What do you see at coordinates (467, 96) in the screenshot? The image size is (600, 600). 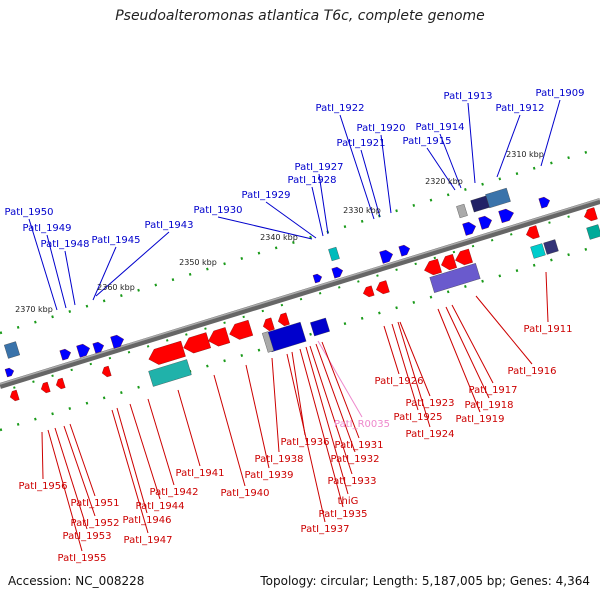 I see `top-gene-label: PatI_1913` at bounding box center [467, 96].